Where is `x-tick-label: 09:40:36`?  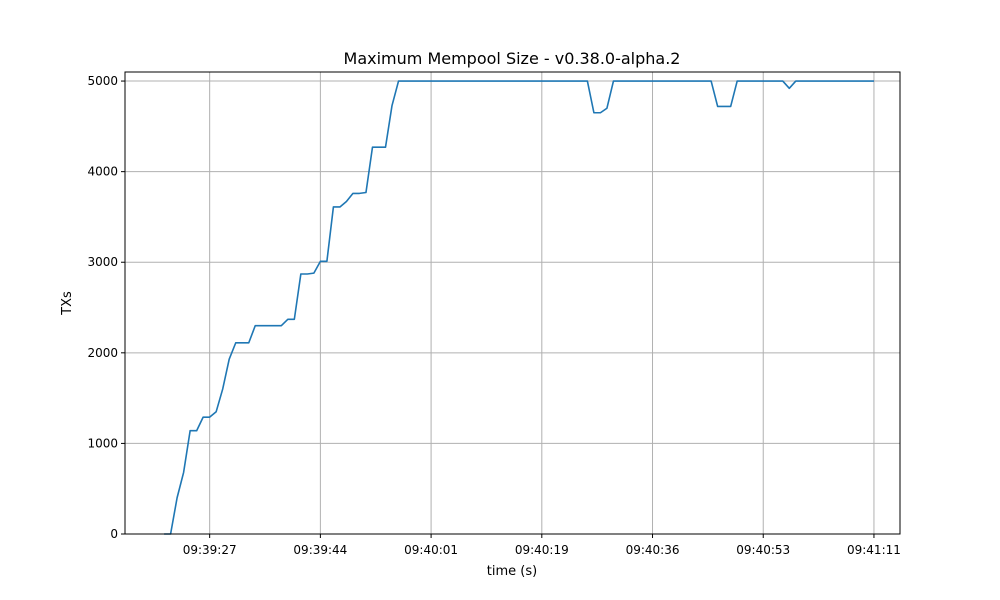 x-tick-label: 09:40:36 is located at coordinates (653, 550).